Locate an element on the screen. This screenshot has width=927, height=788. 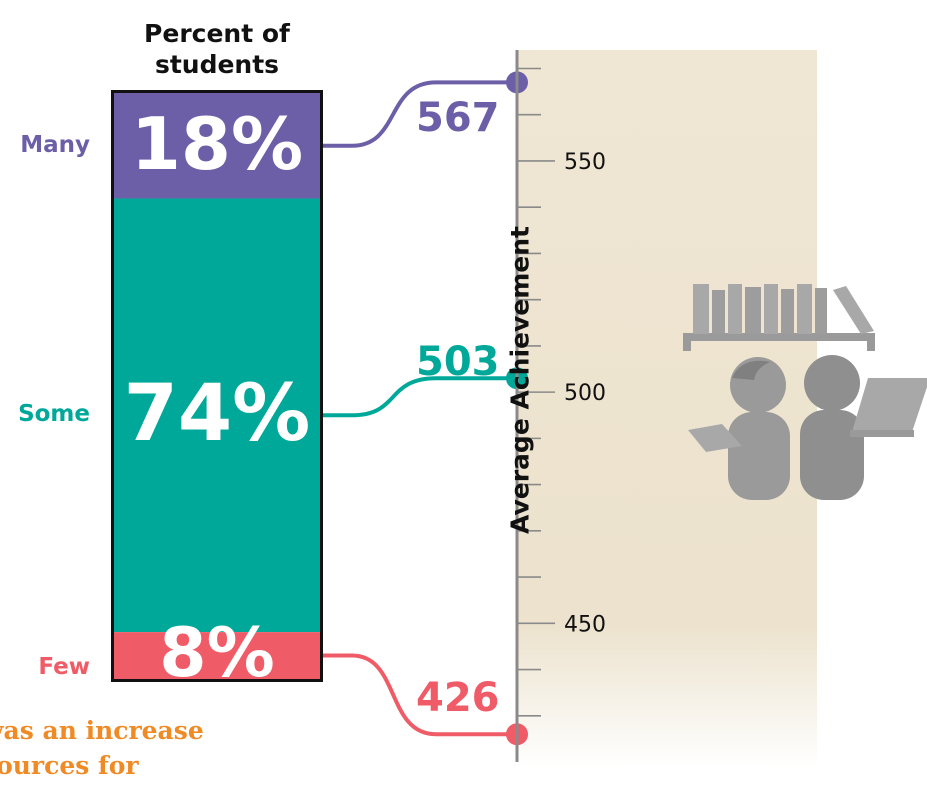
students-reading-bookshelf-icon is located at coordinates (805, 392).